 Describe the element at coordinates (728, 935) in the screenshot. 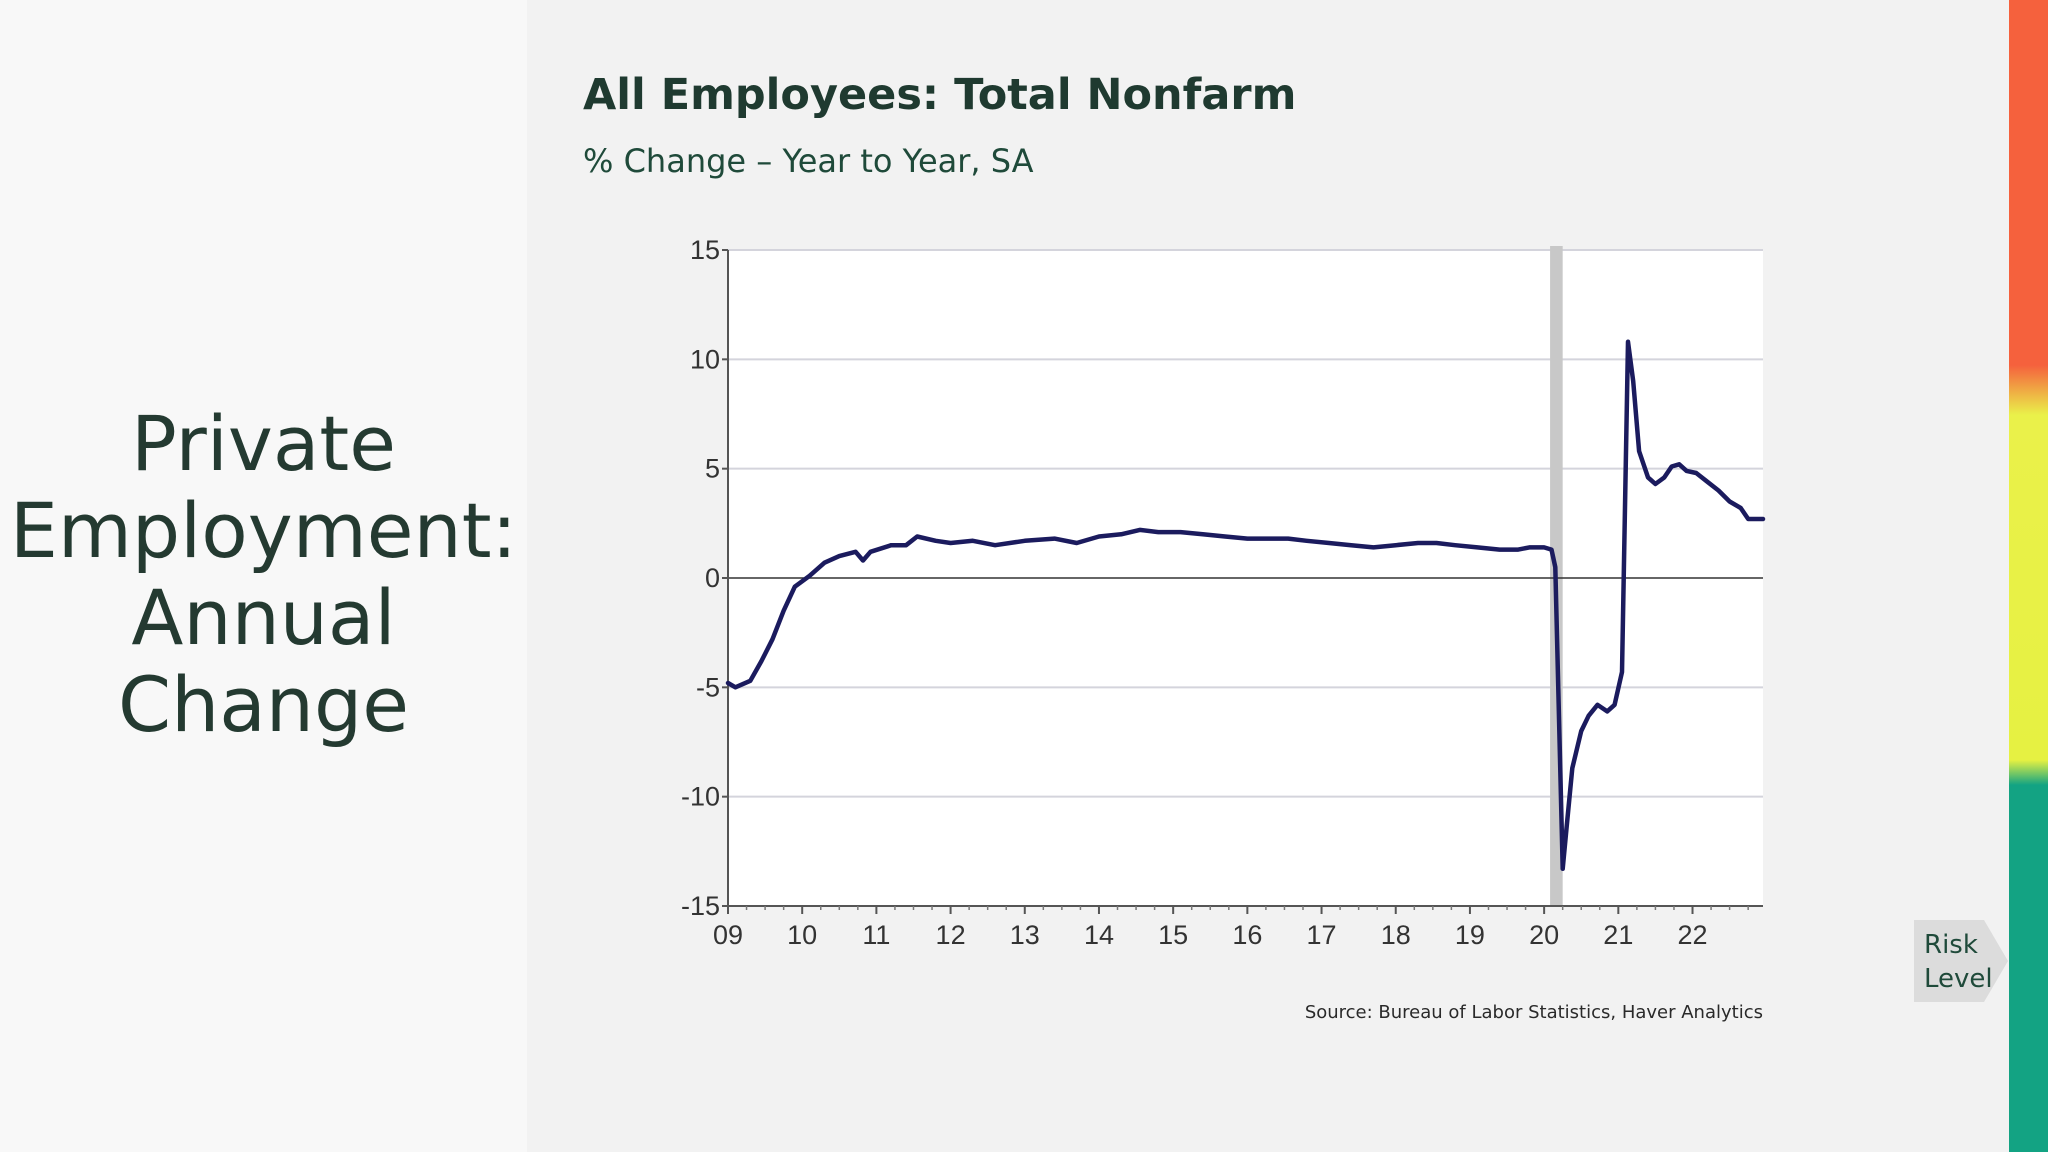

I see `x-tick-label: 09` at that location.